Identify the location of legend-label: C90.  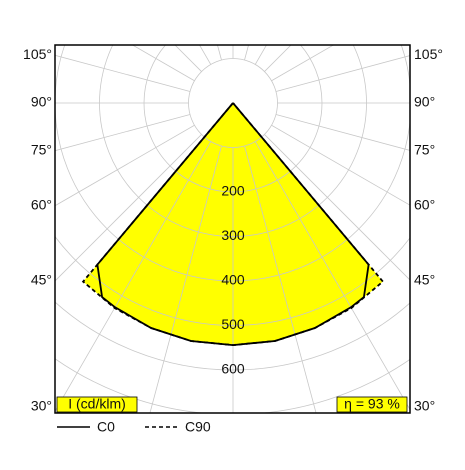
(198, 427).